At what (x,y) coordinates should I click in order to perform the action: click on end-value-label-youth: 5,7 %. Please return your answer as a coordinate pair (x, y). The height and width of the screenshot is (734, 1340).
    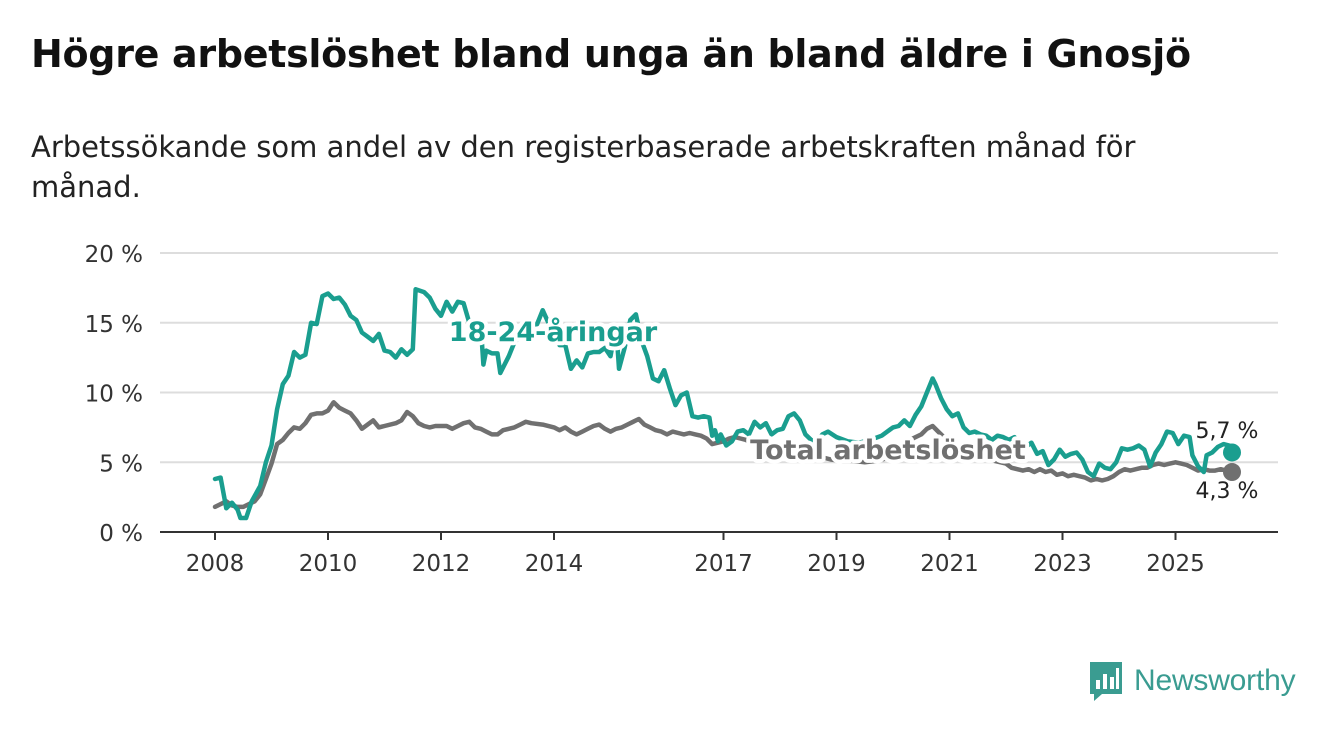
    Looking at the image, I should click on (1227, 431).